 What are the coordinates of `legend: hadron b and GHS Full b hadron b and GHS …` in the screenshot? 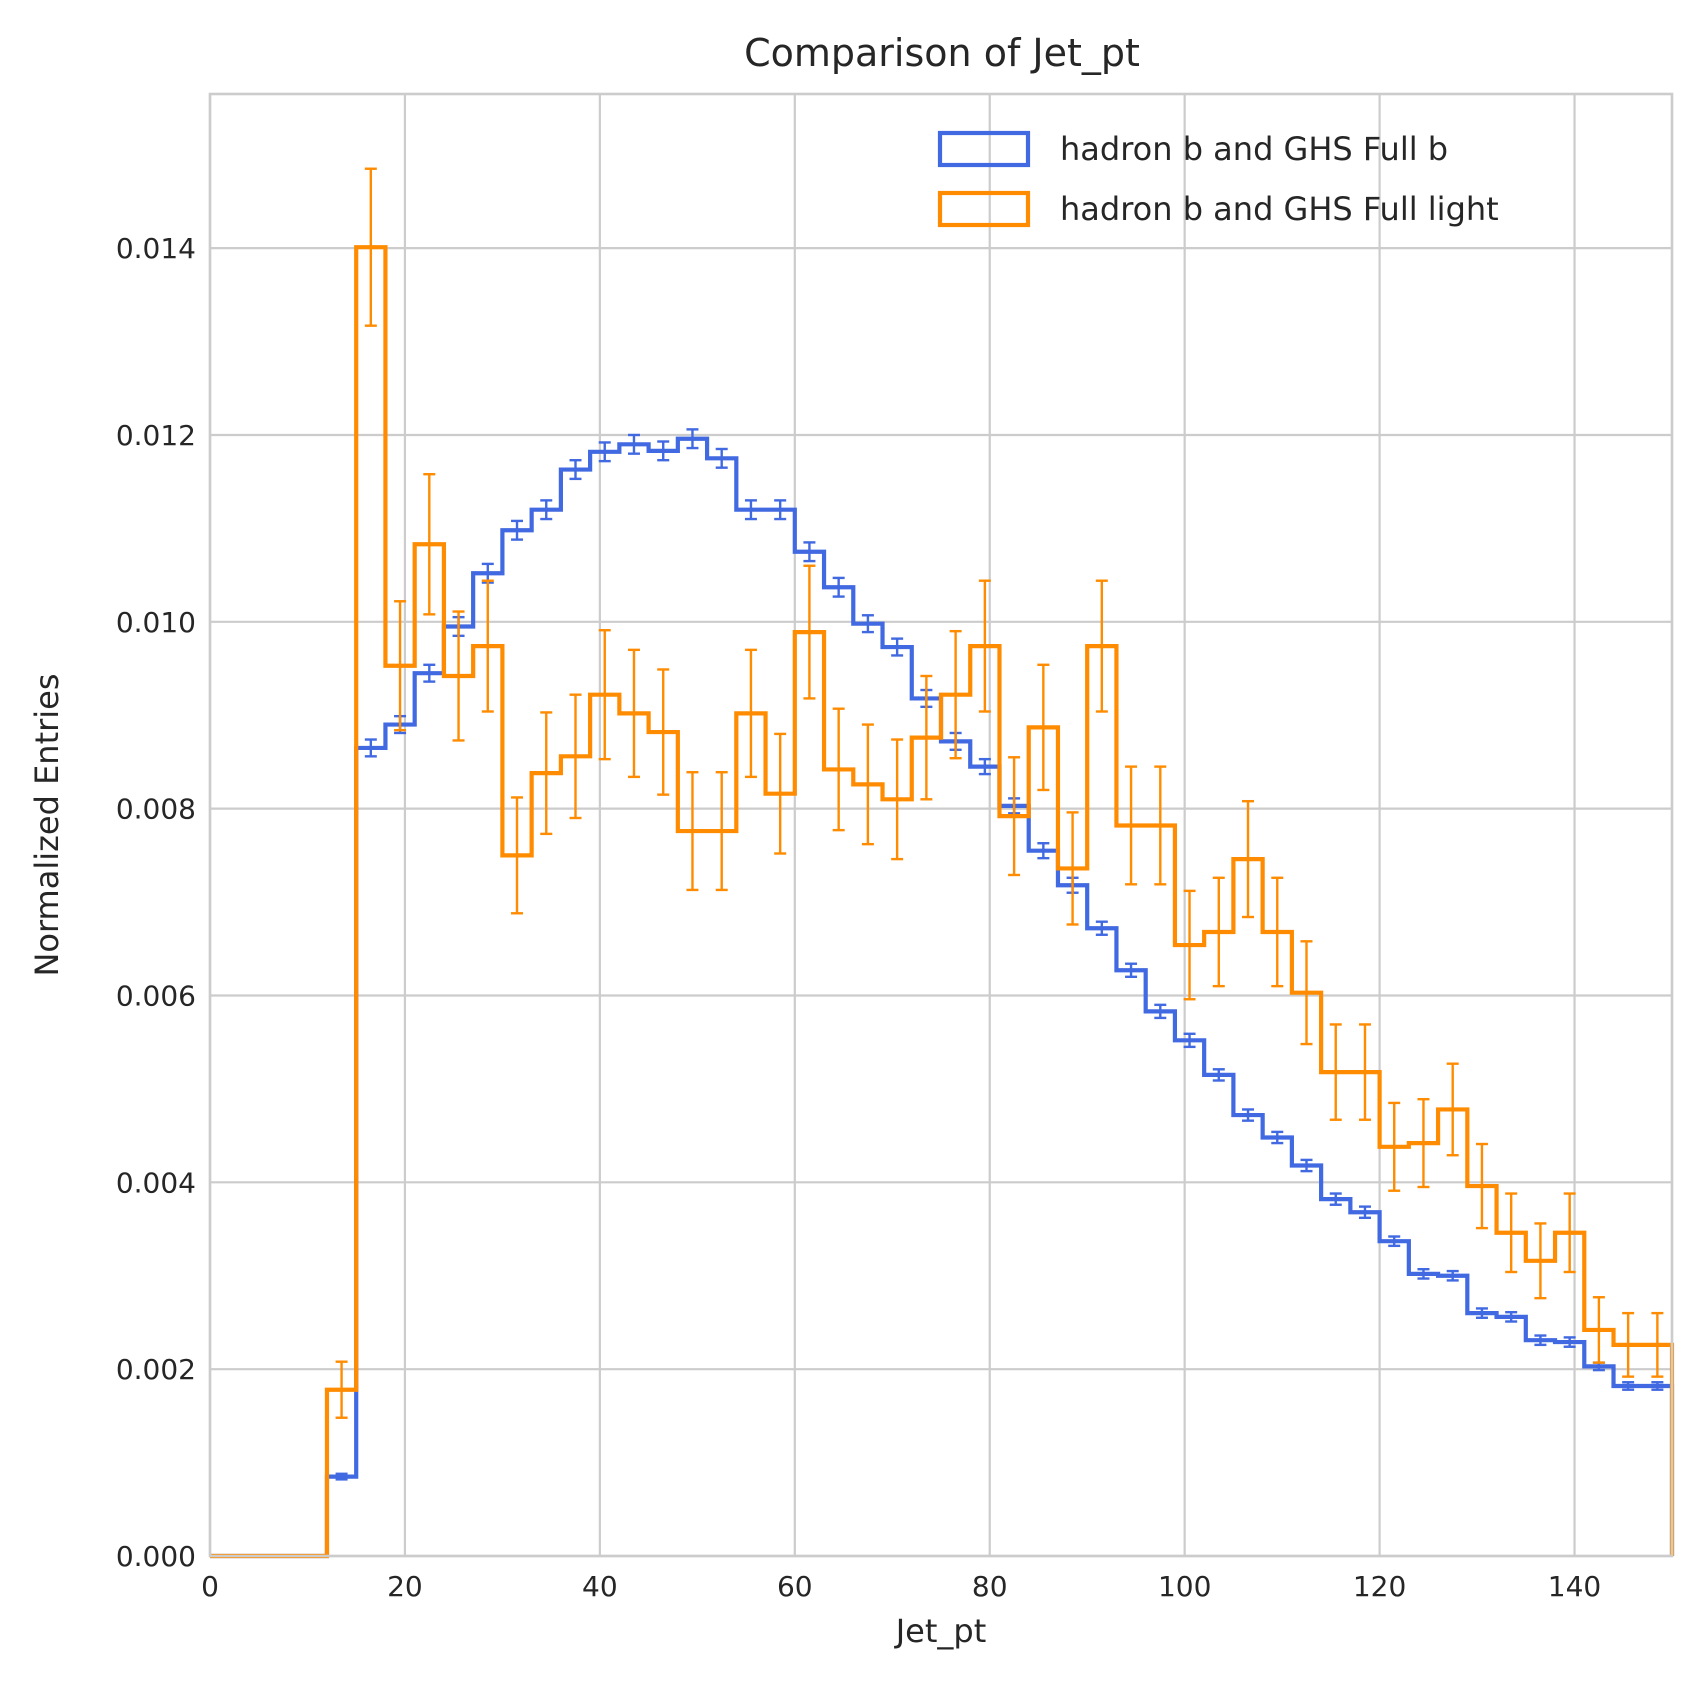 It's located at (1218, 179).